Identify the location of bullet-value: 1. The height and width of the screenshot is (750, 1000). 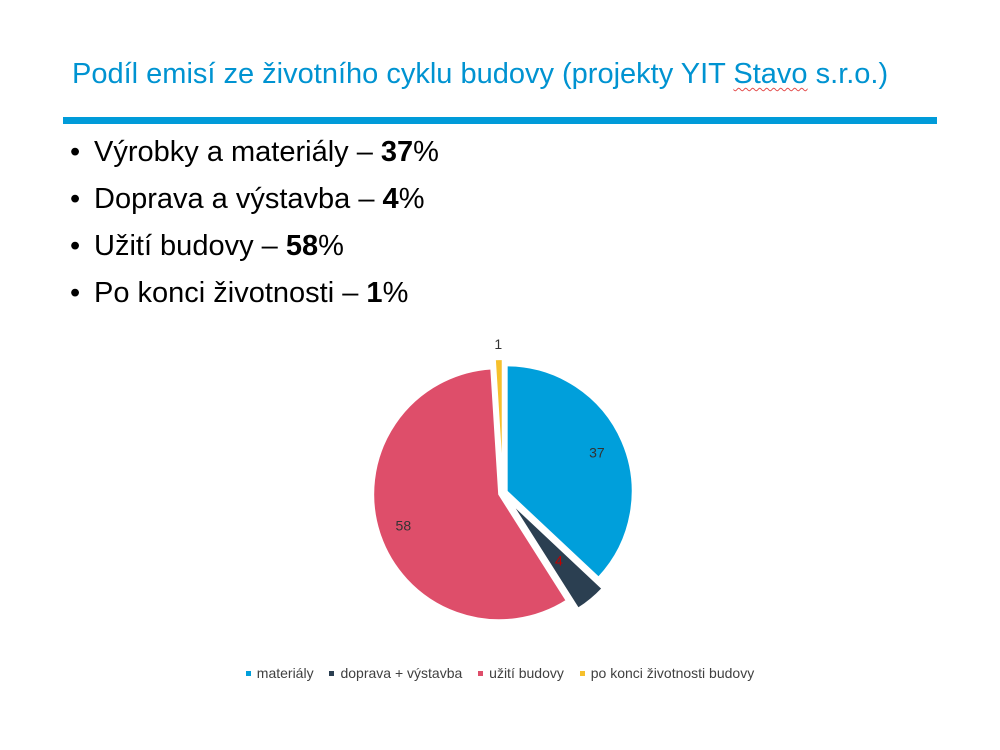
(374, 293).